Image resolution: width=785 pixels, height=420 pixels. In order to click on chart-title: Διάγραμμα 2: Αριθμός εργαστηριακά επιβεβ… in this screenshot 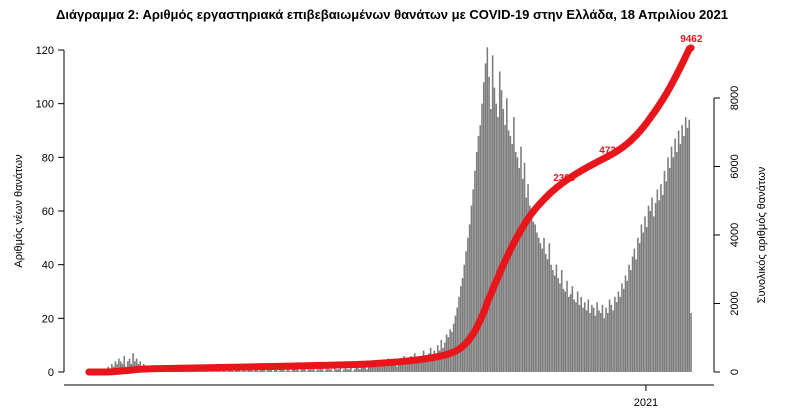, I will do `click(392, 14)`.